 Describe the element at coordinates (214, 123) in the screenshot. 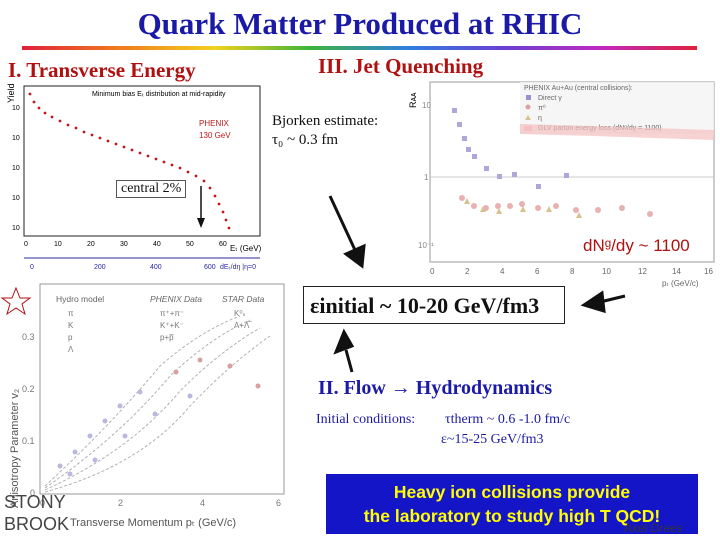

I see `et-exp-label: PHENIX` at that location.